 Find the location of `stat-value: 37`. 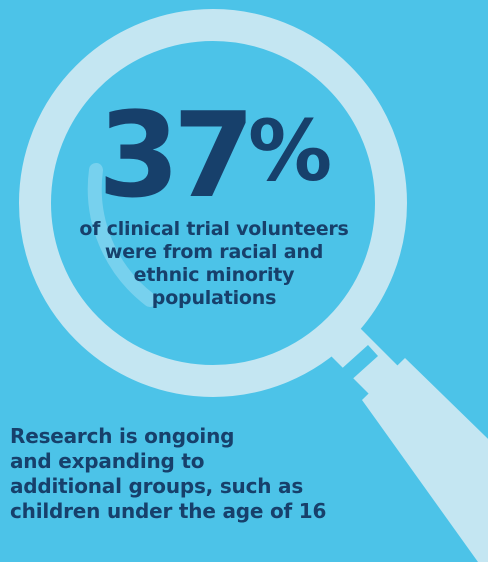

stat-value: 37 is located at coordinates (176, 155).